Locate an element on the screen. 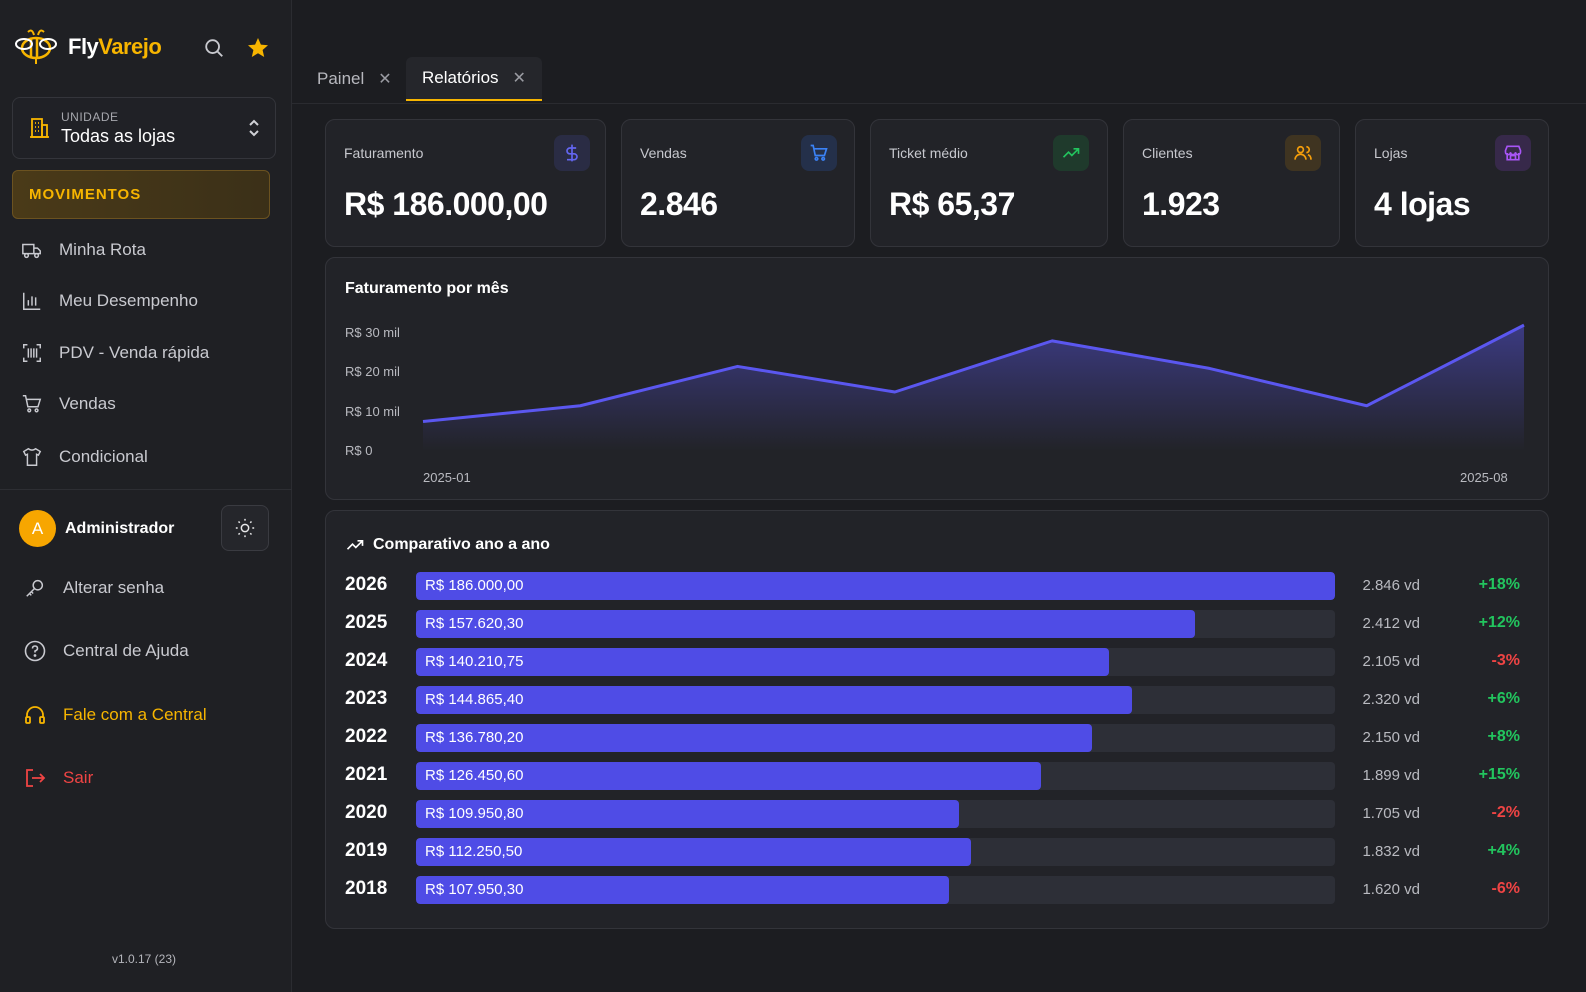 The image size is (1586, 992). brand-name-varejo: Varejo is located at coordinates (130, 46).